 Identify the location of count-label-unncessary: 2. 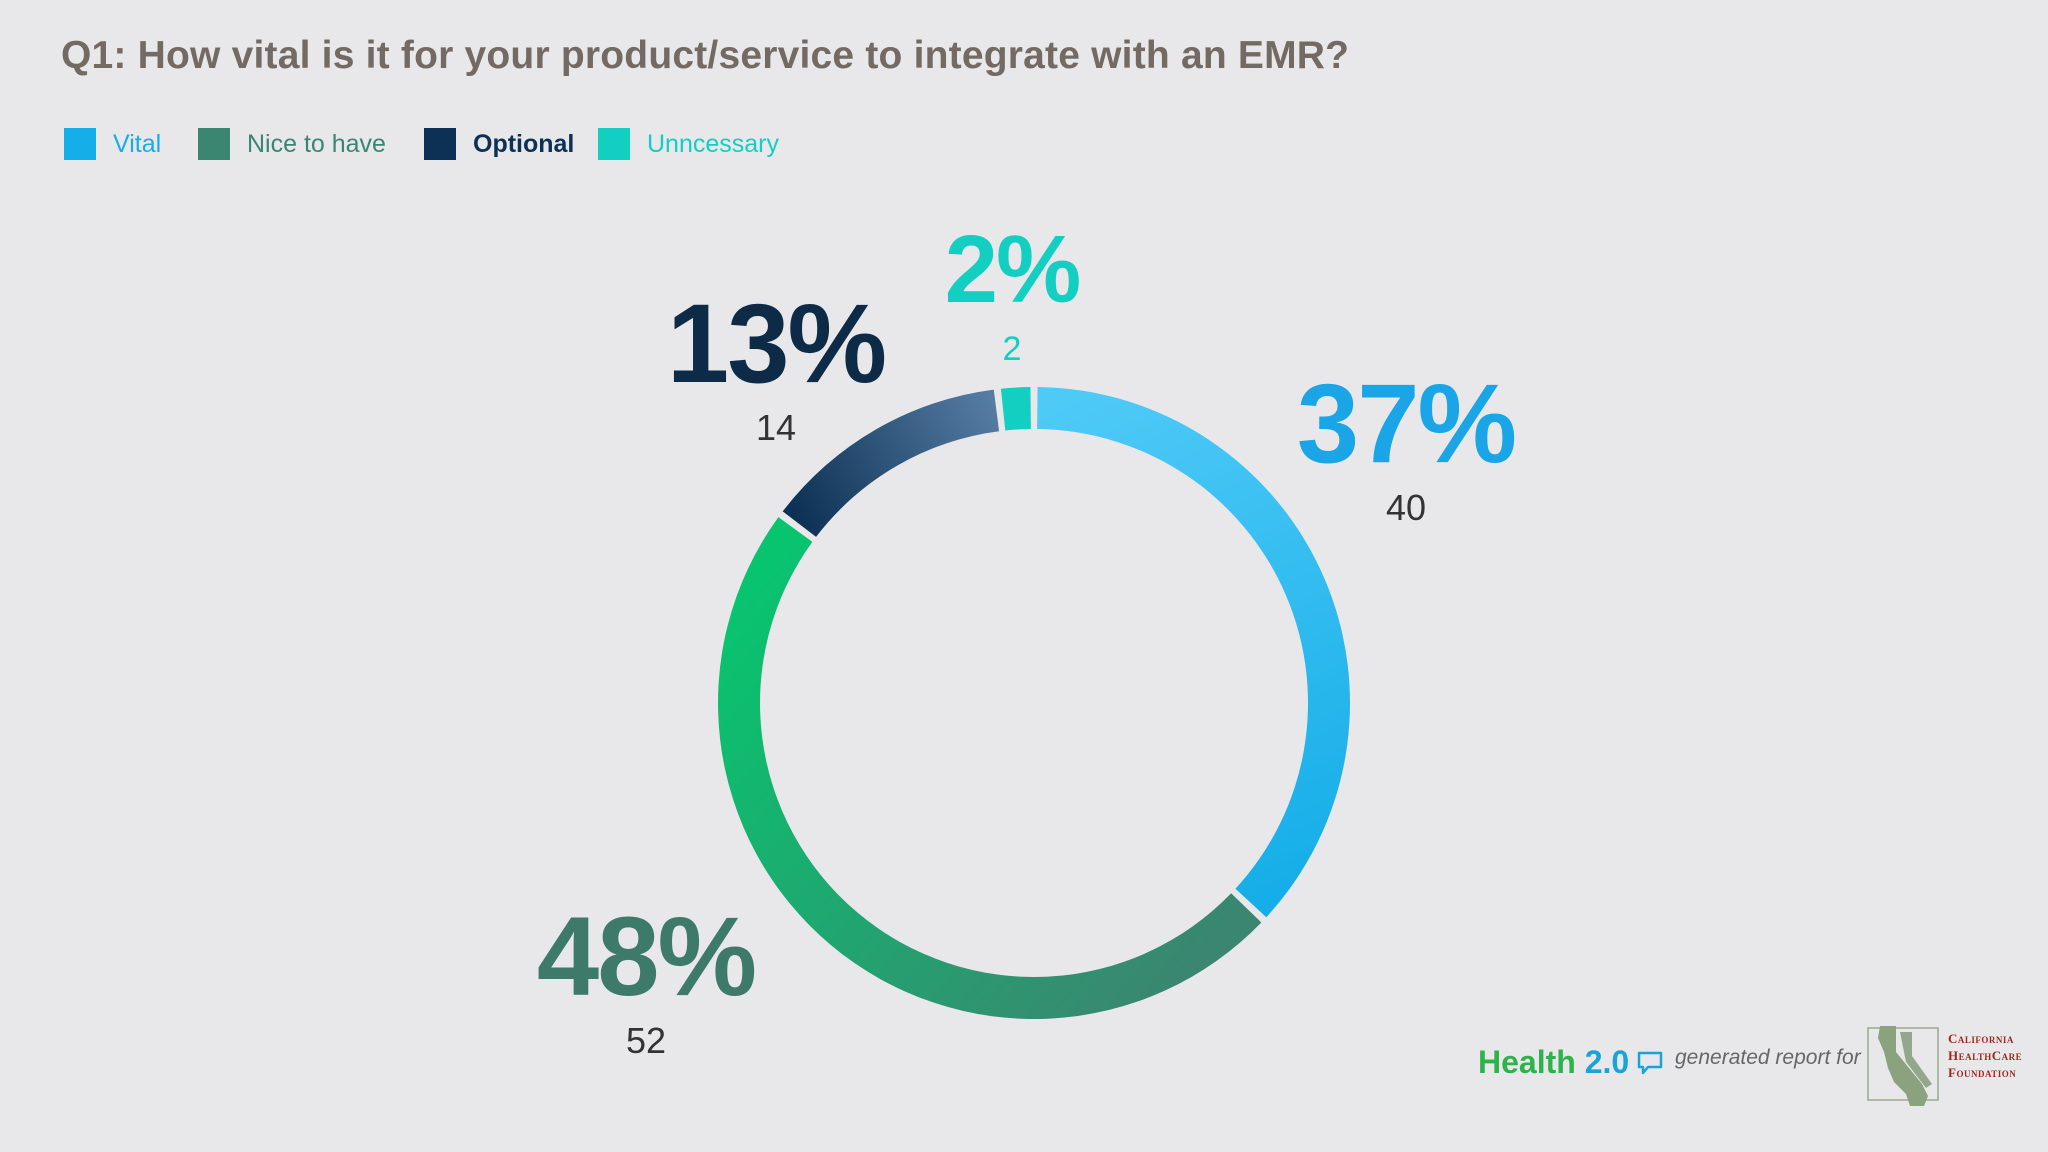
(1012, 349).